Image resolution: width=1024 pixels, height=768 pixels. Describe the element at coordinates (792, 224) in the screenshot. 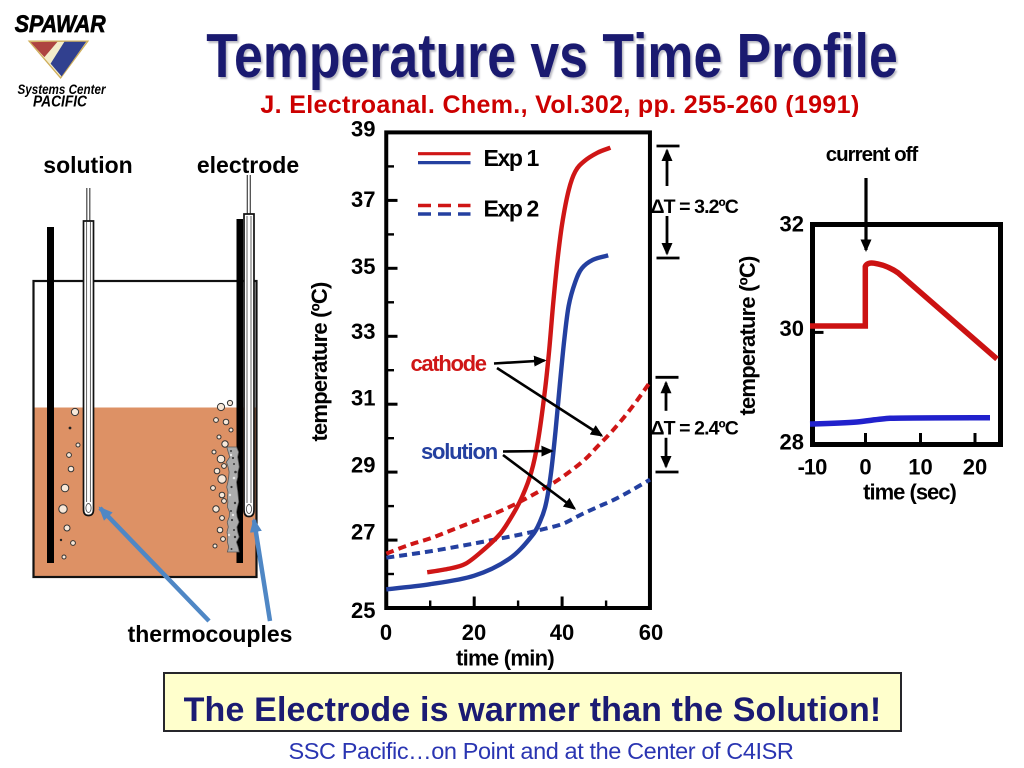

I see `svg-text: 32` at that location.